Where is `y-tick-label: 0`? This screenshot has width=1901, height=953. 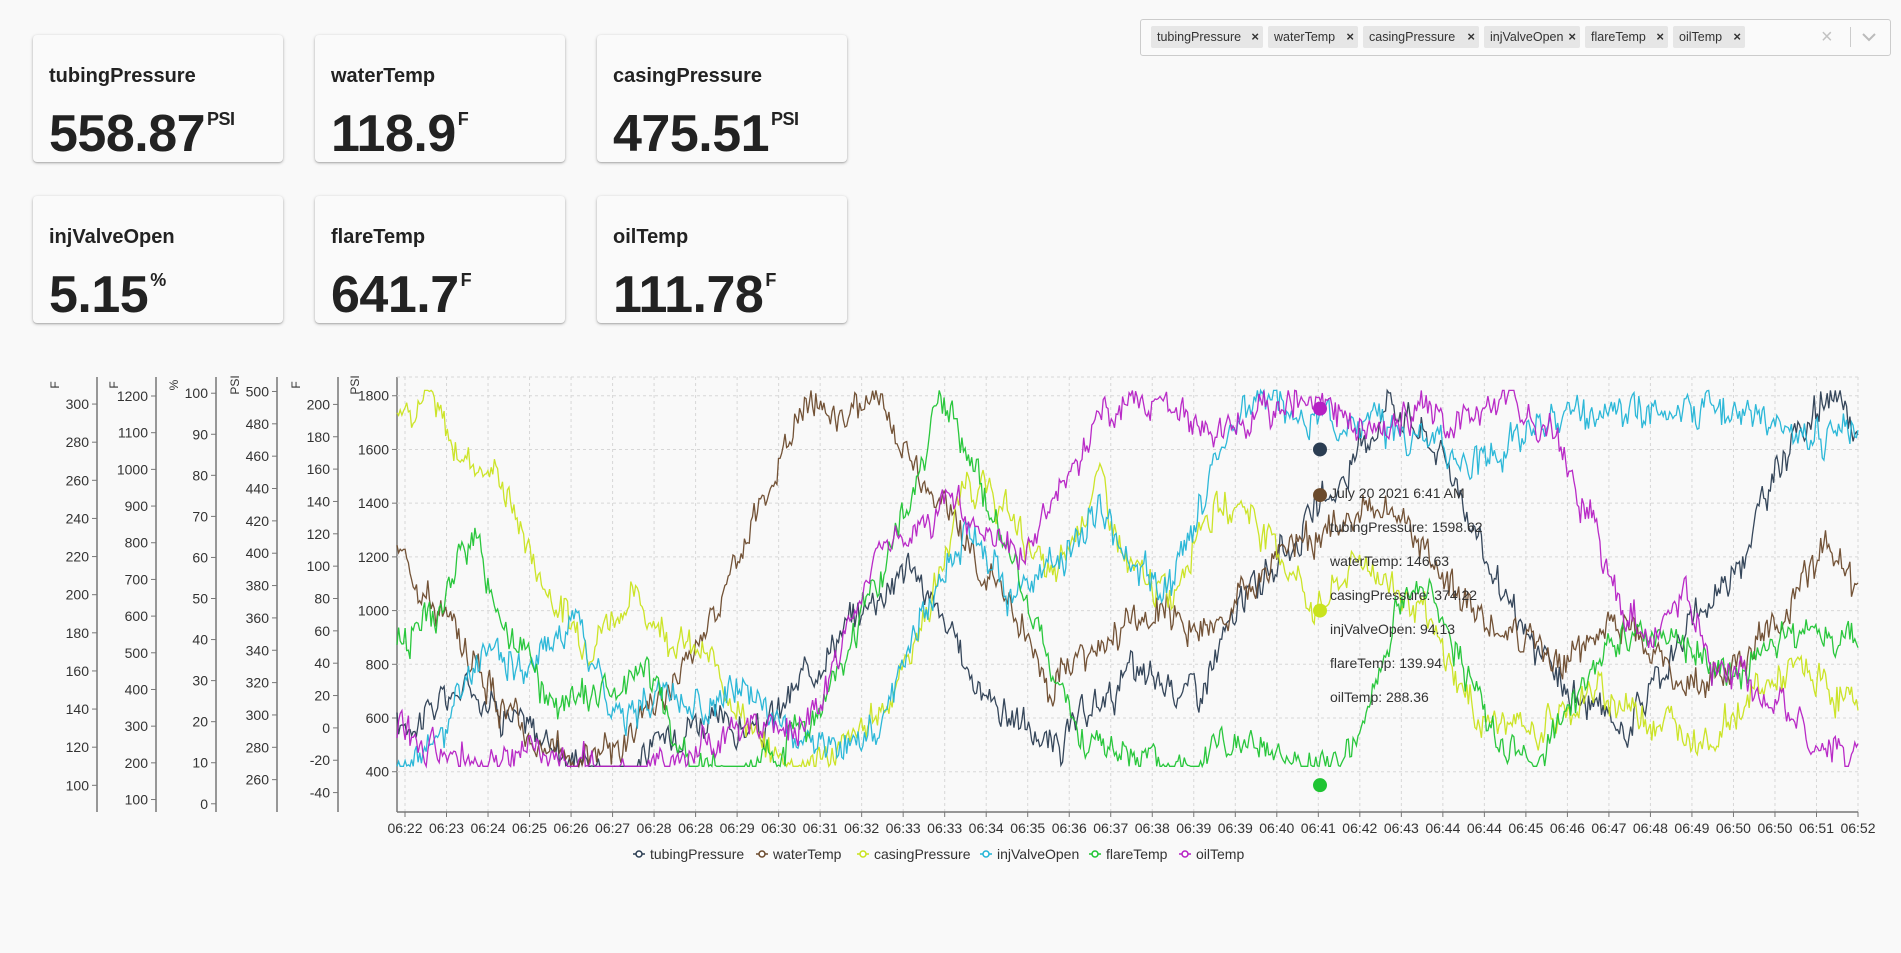
y-tick-label: 0 is located at coordinates (326, 728).